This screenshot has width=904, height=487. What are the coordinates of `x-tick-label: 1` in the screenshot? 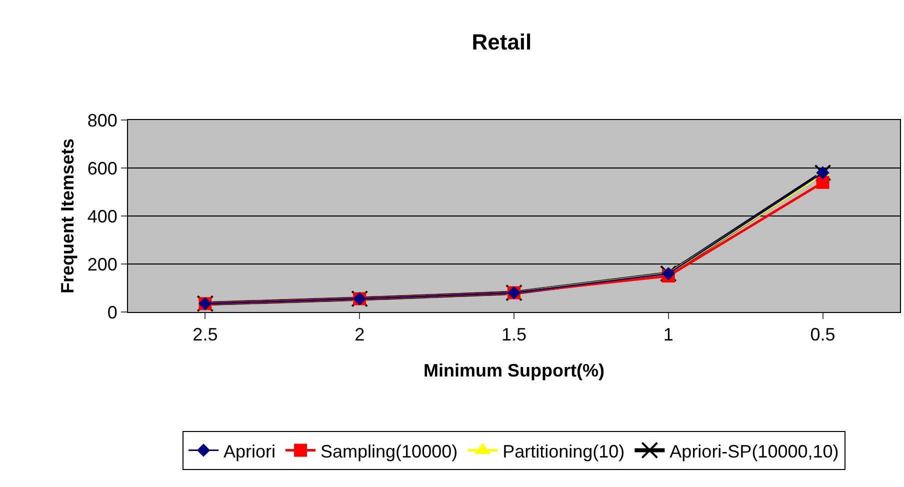 It's located at (668, 334).